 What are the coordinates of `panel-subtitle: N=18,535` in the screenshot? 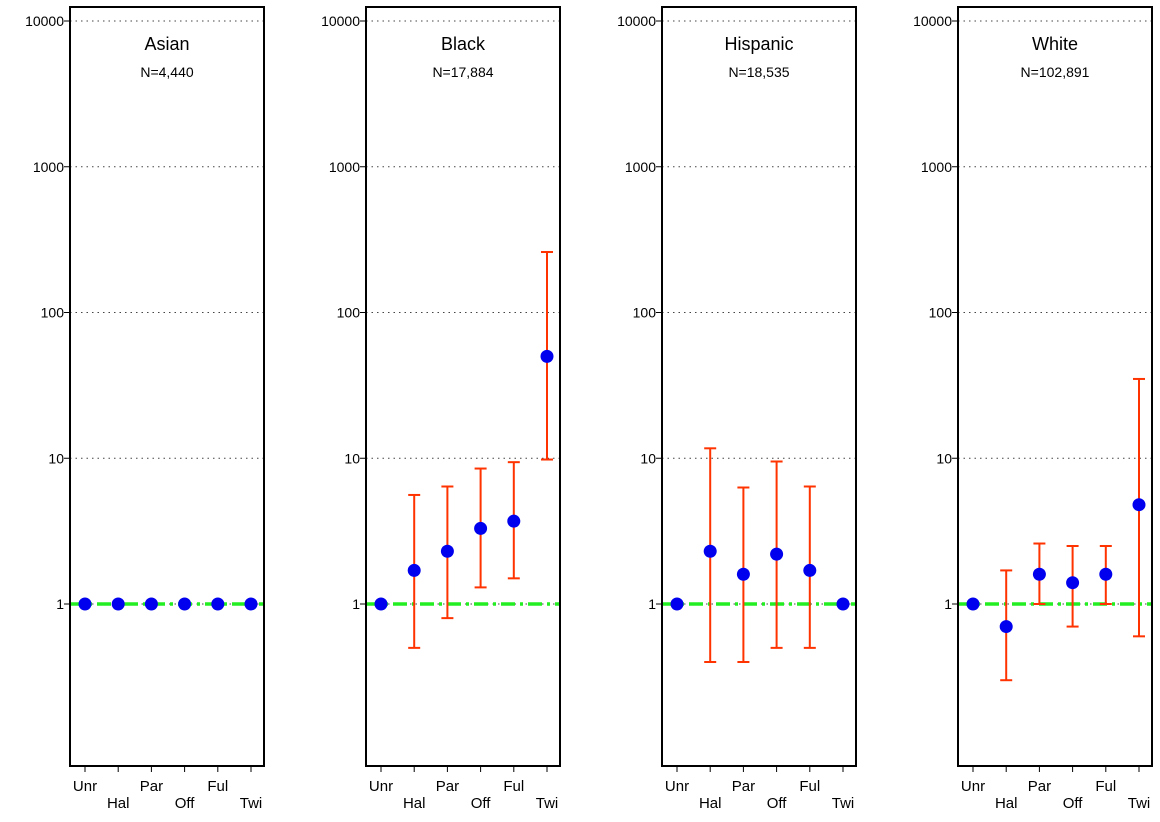 It's located at (758, 72).